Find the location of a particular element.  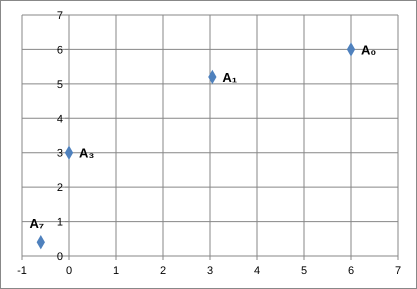

y-tick-label: 5 is located at coordinates (59, 84).